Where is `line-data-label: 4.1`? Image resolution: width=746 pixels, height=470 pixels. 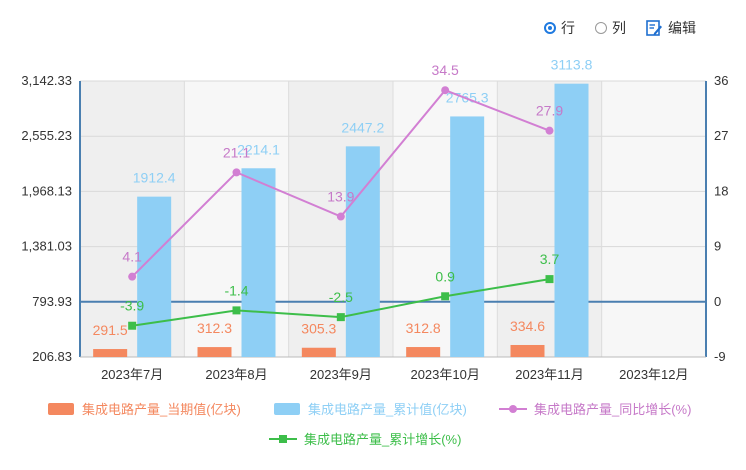 line-data-label: 4.1 is located at coordinates (132, 257).